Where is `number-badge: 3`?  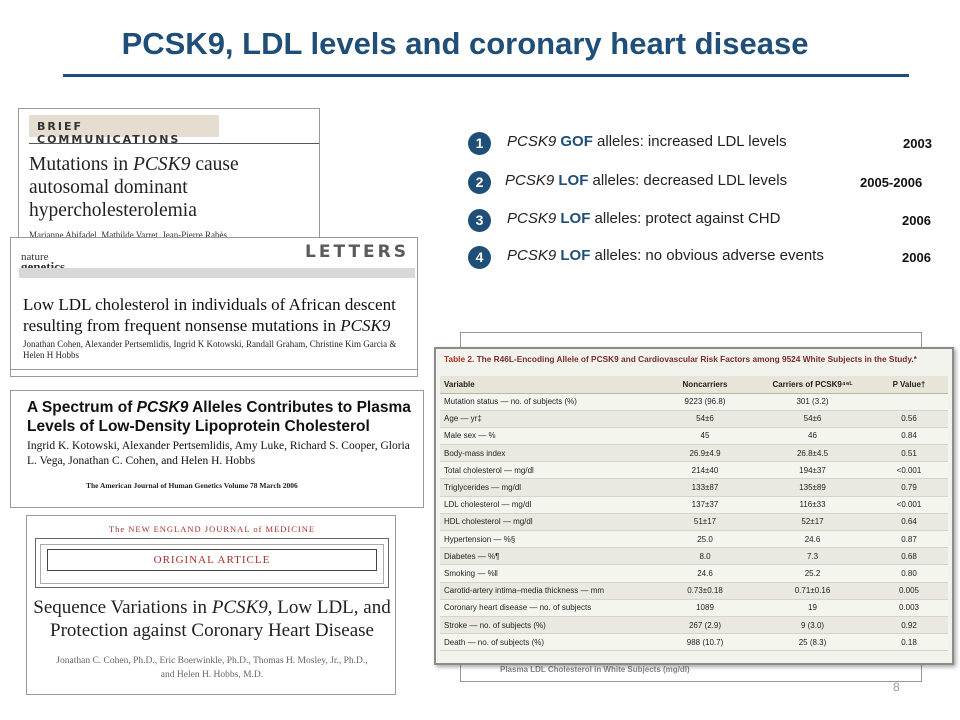
number-badge: 3 is located at coordinates (479, 220).